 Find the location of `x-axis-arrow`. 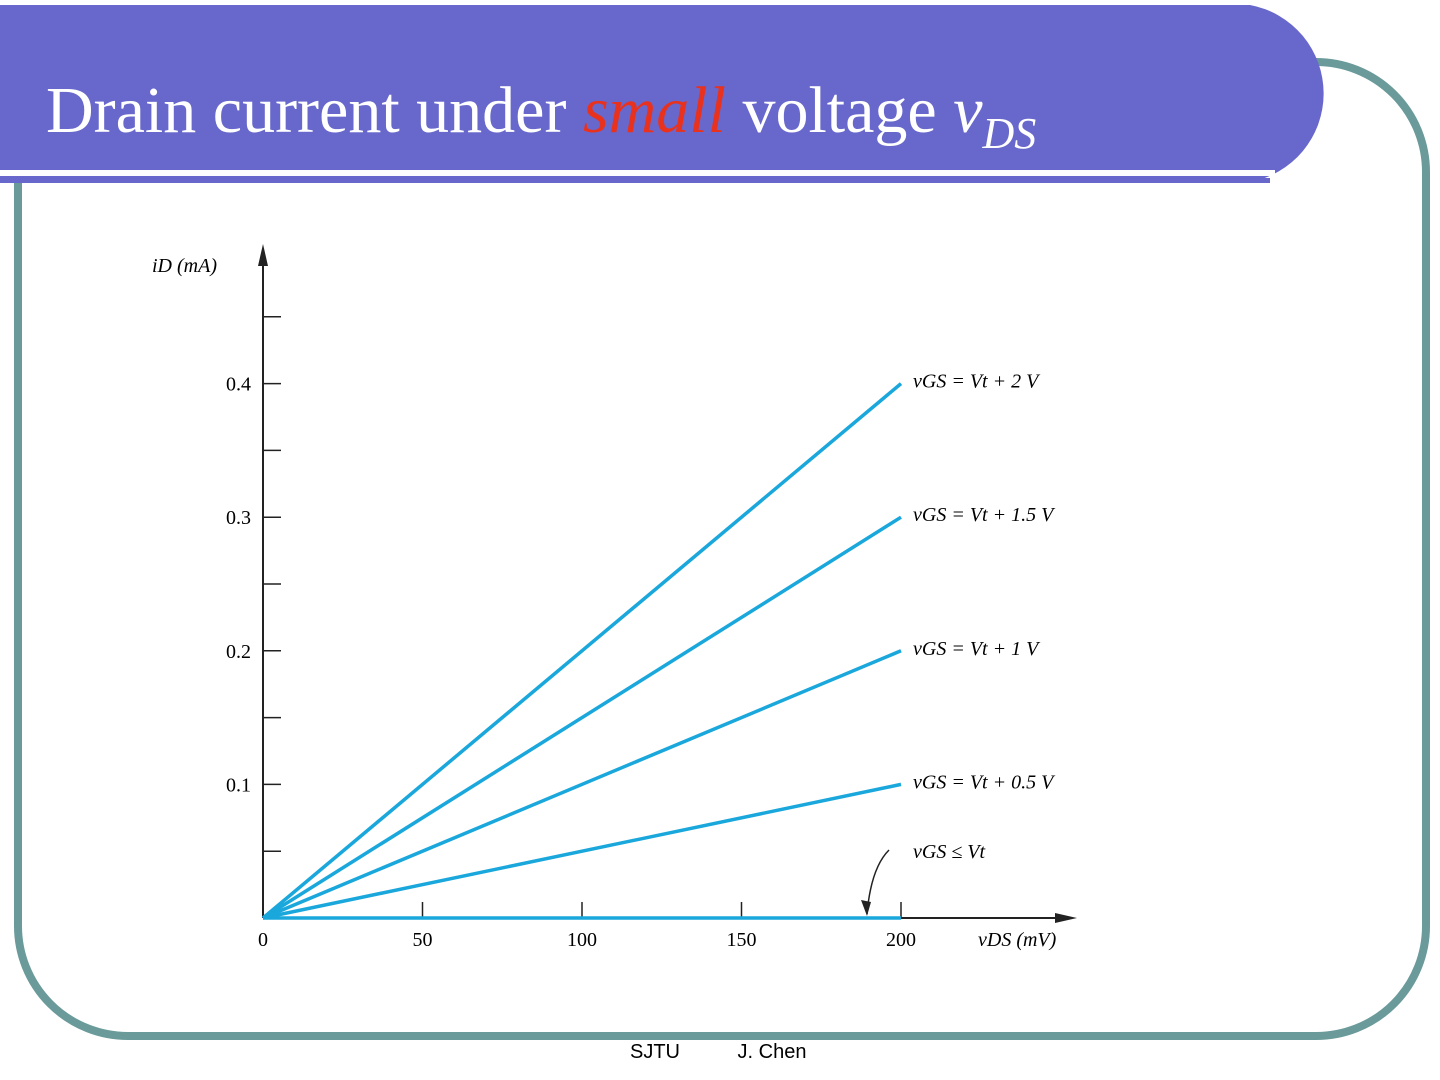

x-axis-arrow is located at coordinates (1066, 918).